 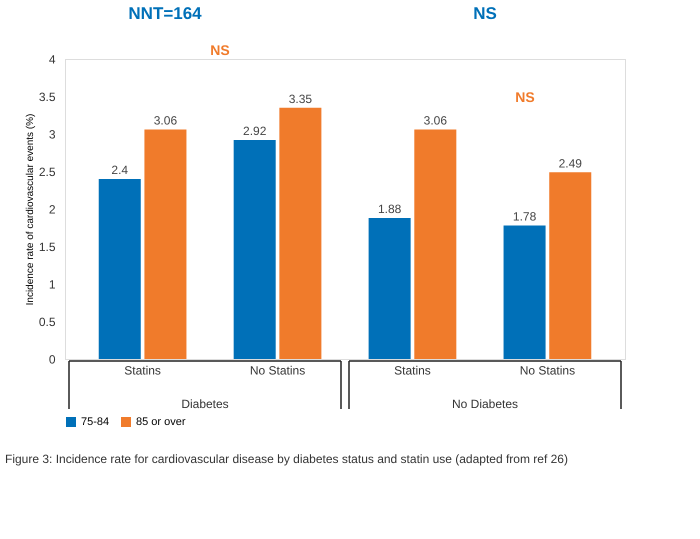 What do you see at coordinates (119, 170) in the screenshot?
I see `data-label: 2.4` at bounding box center [119, 170].